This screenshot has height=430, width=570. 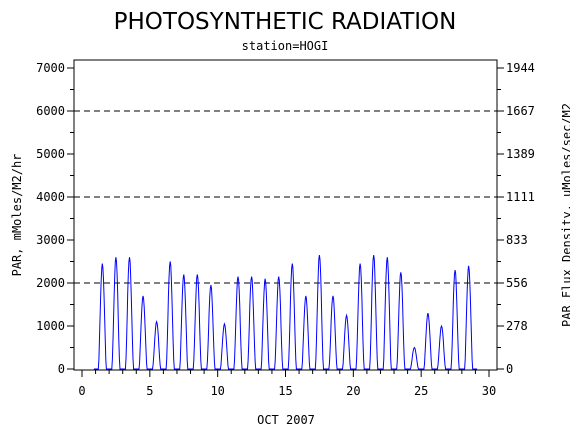 I want to click on x-tick-label: 30, so click(x=489, y=391).